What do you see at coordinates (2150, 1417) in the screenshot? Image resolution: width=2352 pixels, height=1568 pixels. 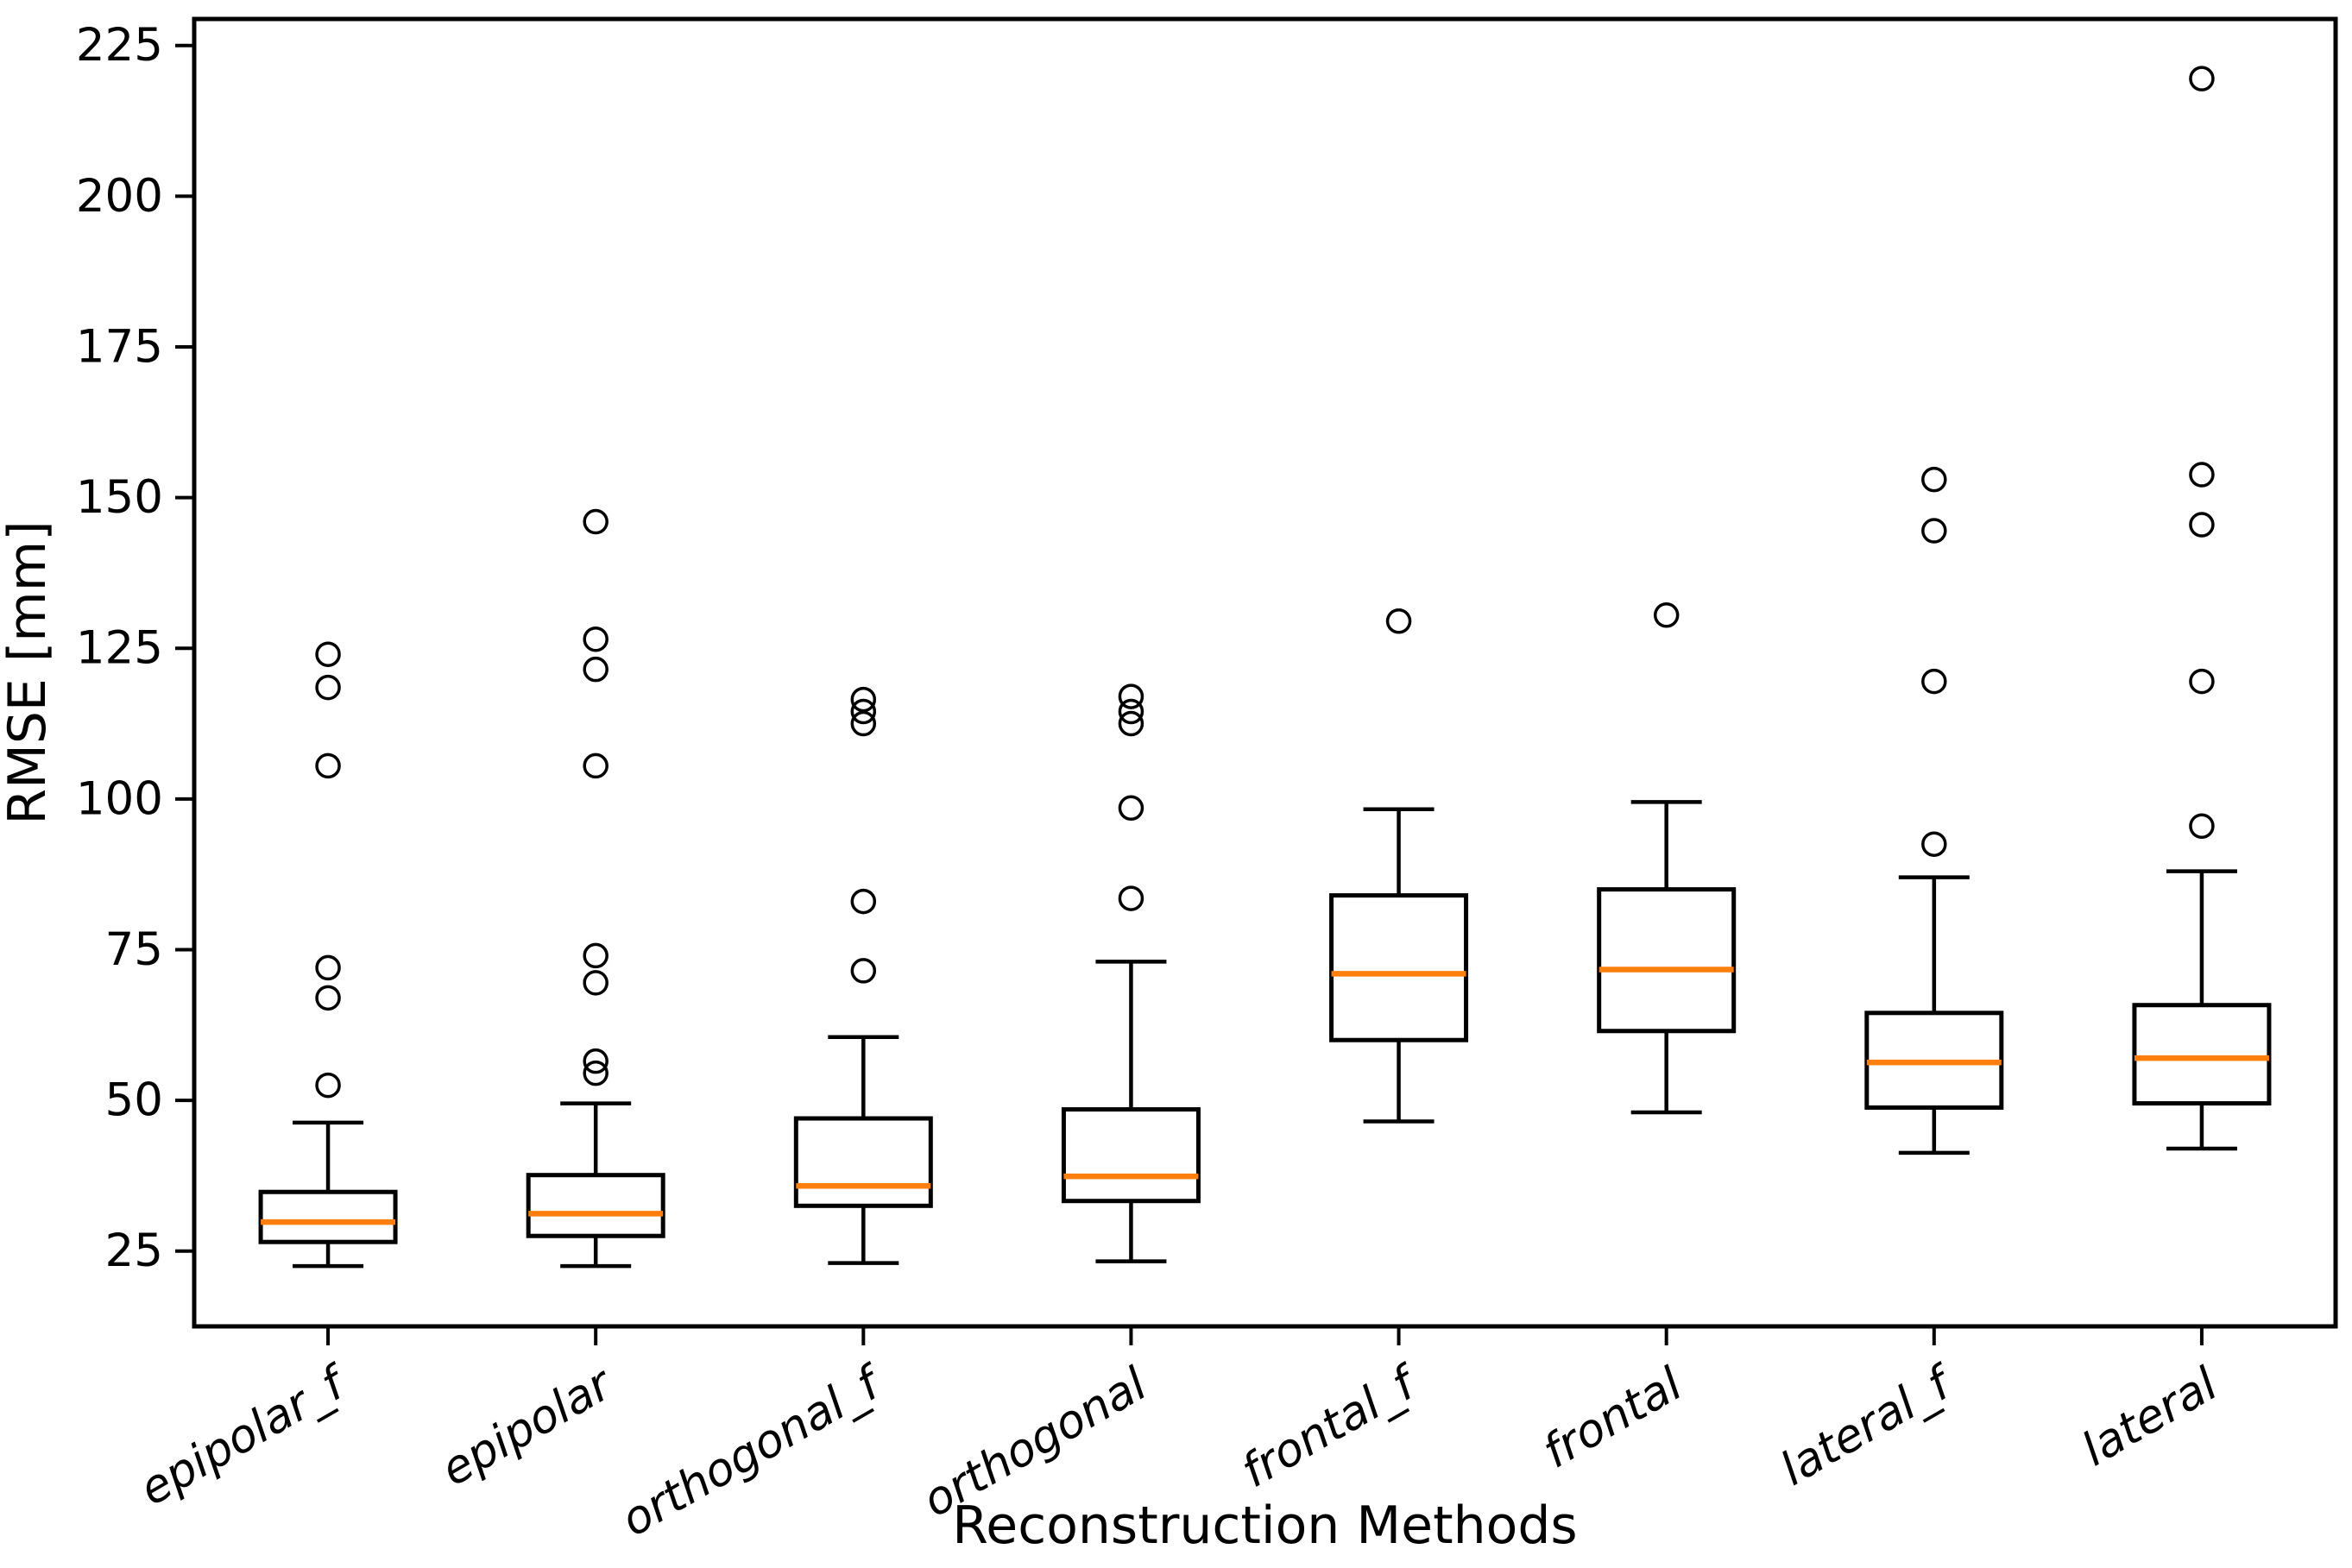 I see `x-tick-label-lateral: lateral` at bounding box center [2150, 1417].